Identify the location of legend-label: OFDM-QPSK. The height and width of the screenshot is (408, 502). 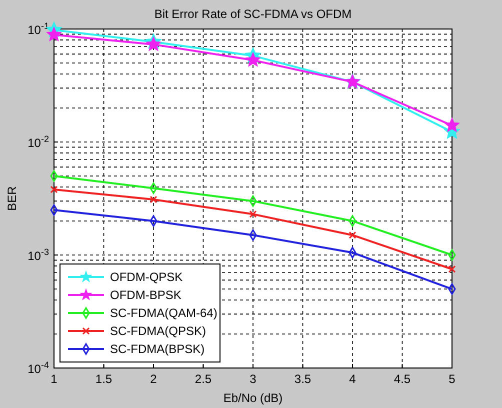
(146, 277).